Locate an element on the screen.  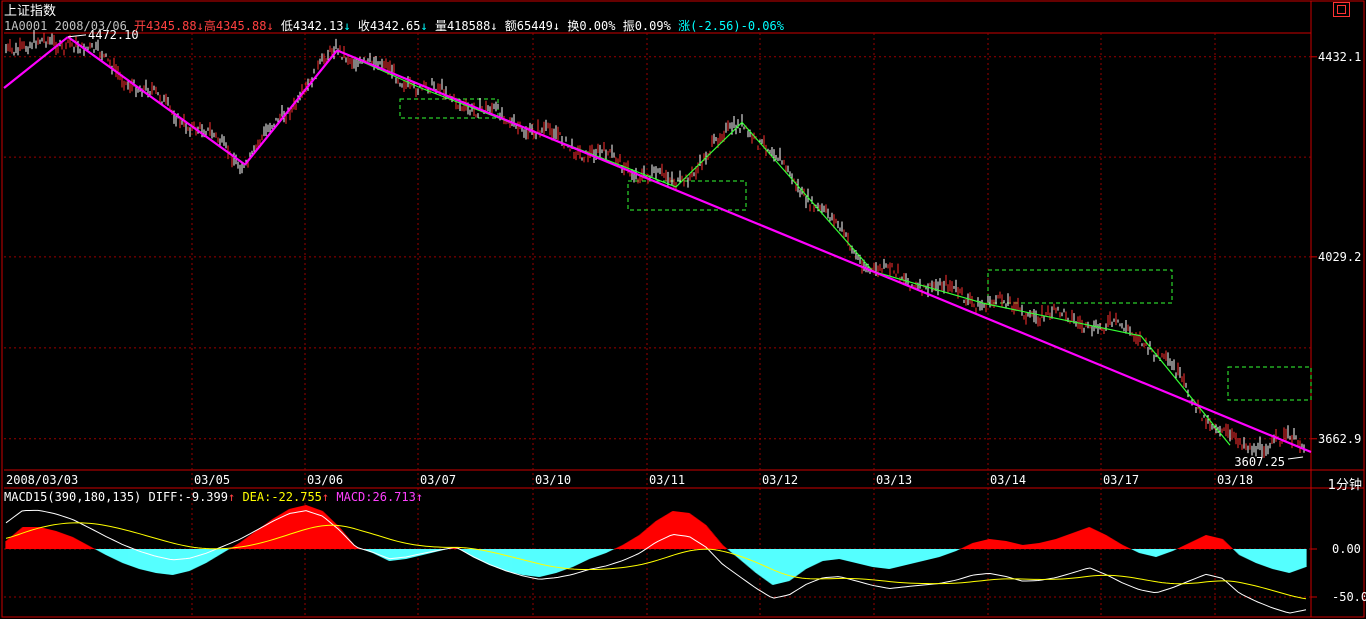
quote-info-segment: 收4342.65 is located at coordinates (389, 26).